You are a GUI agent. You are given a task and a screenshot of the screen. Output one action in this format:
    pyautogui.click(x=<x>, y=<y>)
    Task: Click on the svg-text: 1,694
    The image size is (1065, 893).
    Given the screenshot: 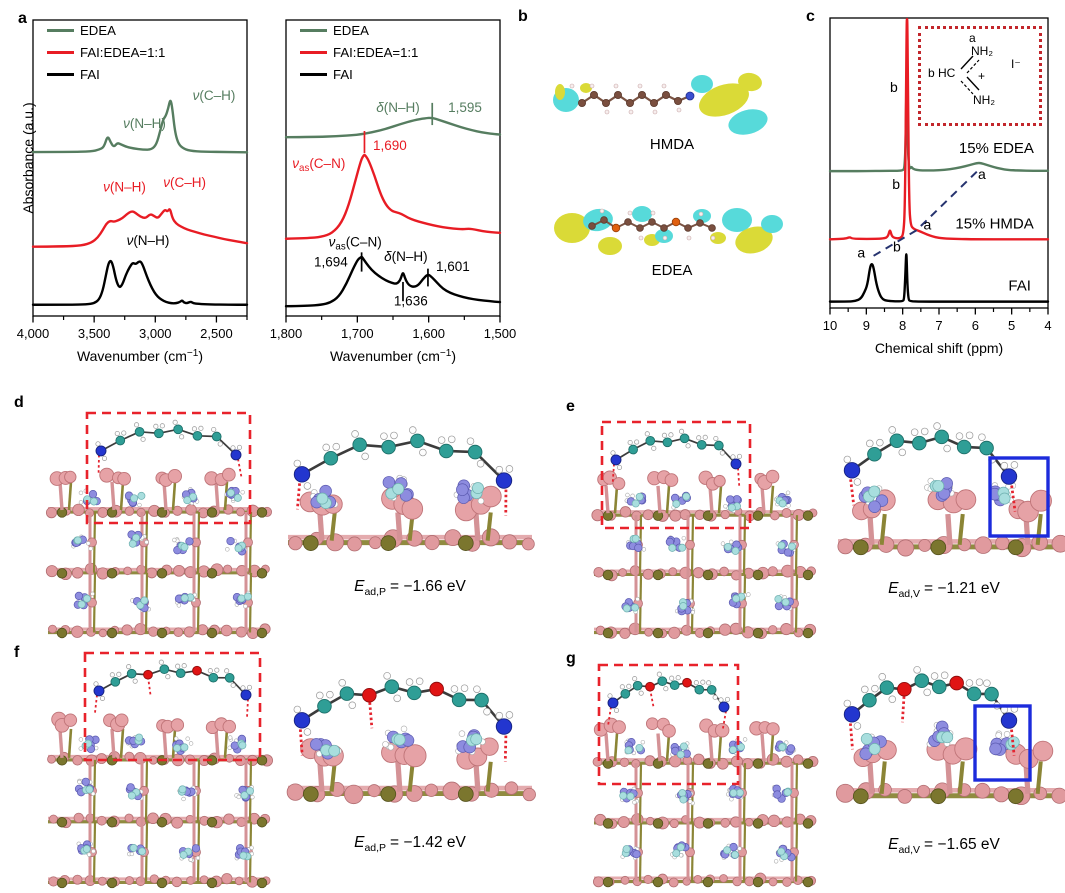 What is the action you would take?
    pyautogui.click(x=331, y=261)
    